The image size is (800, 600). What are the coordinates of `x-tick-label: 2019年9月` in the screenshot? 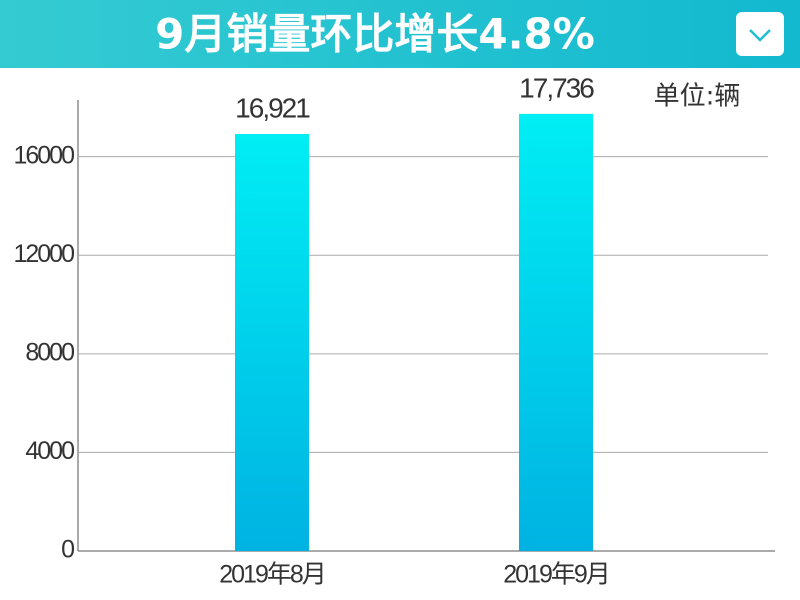 It's located at (556, 575).